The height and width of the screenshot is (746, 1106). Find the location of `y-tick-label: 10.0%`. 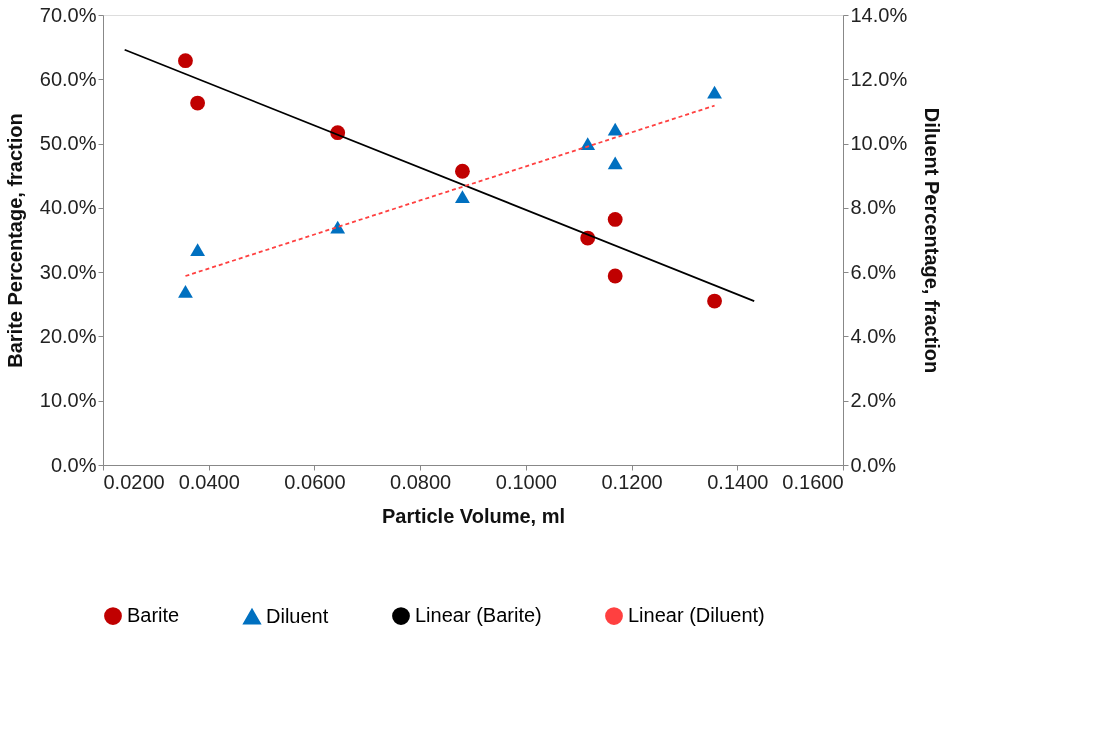

y-tick-label: 10.0% is located at coordinates (68, 400).